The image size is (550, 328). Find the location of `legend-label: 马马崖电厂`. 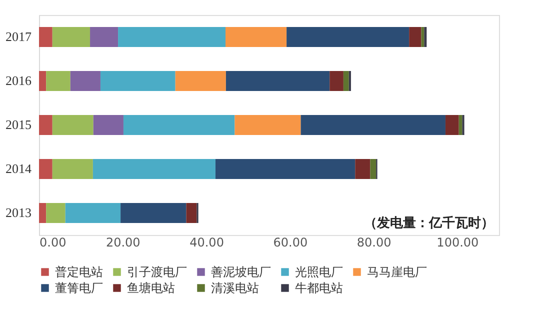

legend-label: 马马崖电厂 is located at coordinates (397, 272).